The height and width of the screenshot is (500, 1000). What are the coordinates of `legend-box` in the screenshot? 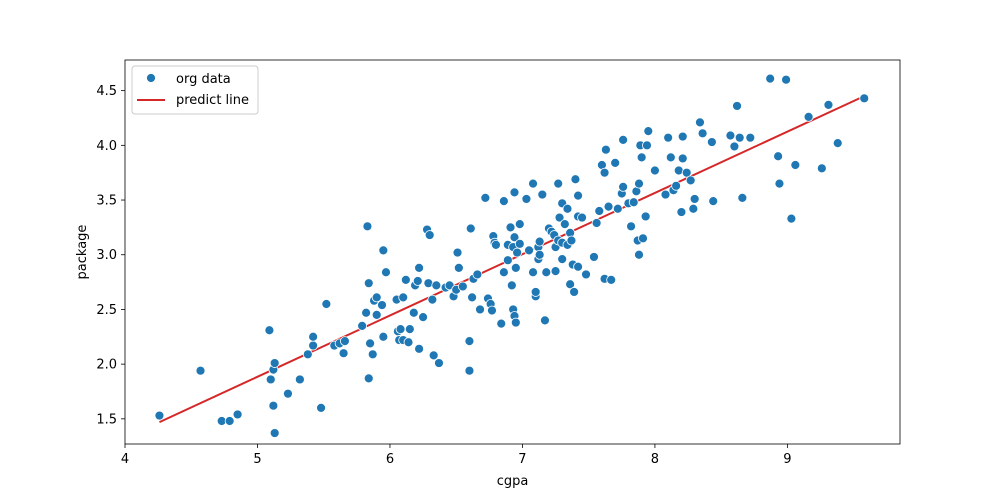 It's located at (195, 90).